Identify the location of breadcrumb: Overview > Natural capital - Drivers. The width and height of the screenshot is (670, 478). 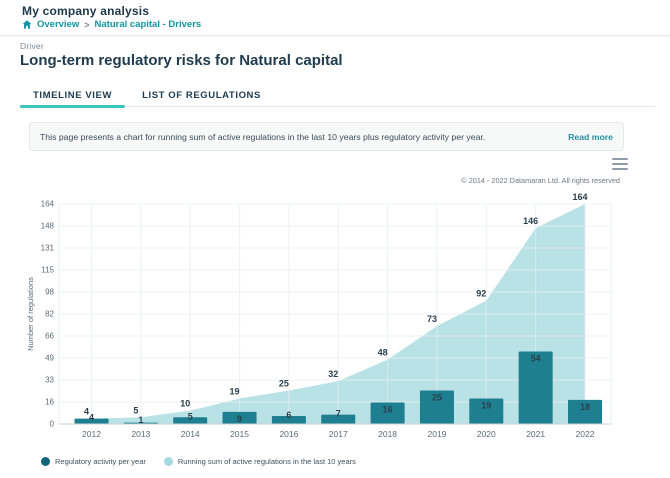
(111, 24).